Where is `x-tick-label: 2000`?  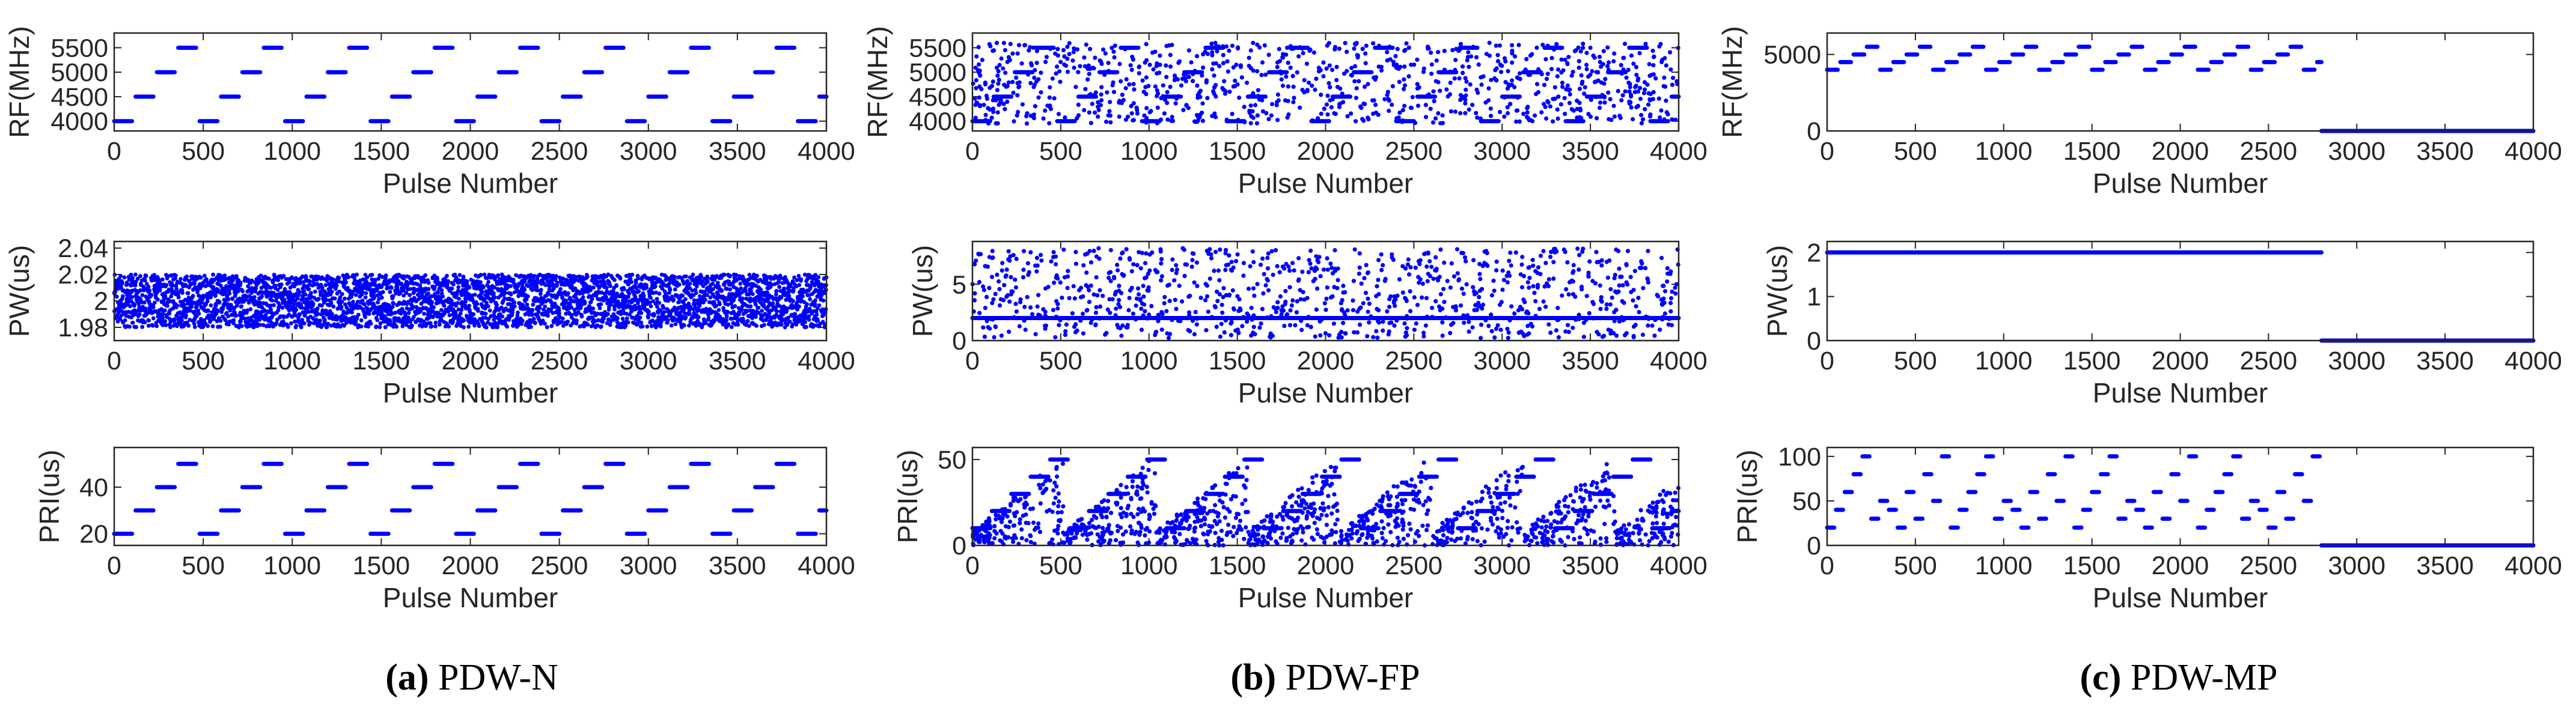
x-tick-label: 2000 is located at coordinates (470, 361).